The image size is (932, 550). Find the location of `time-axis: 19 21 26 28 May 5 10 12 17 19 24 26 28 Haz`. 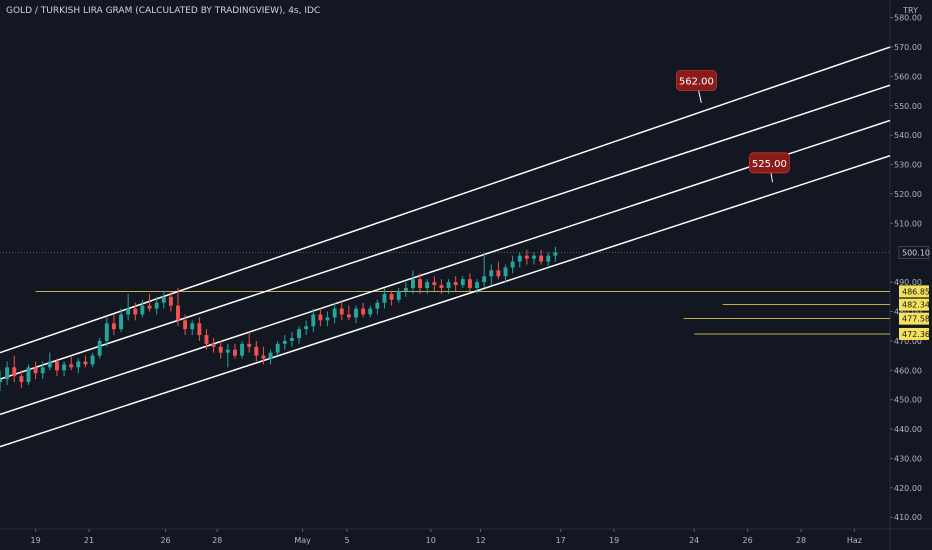

time-axis: 19 21 26 28 May 5 10 12 17 19 24 26 28 Haz is located at coordinates (446, 537).